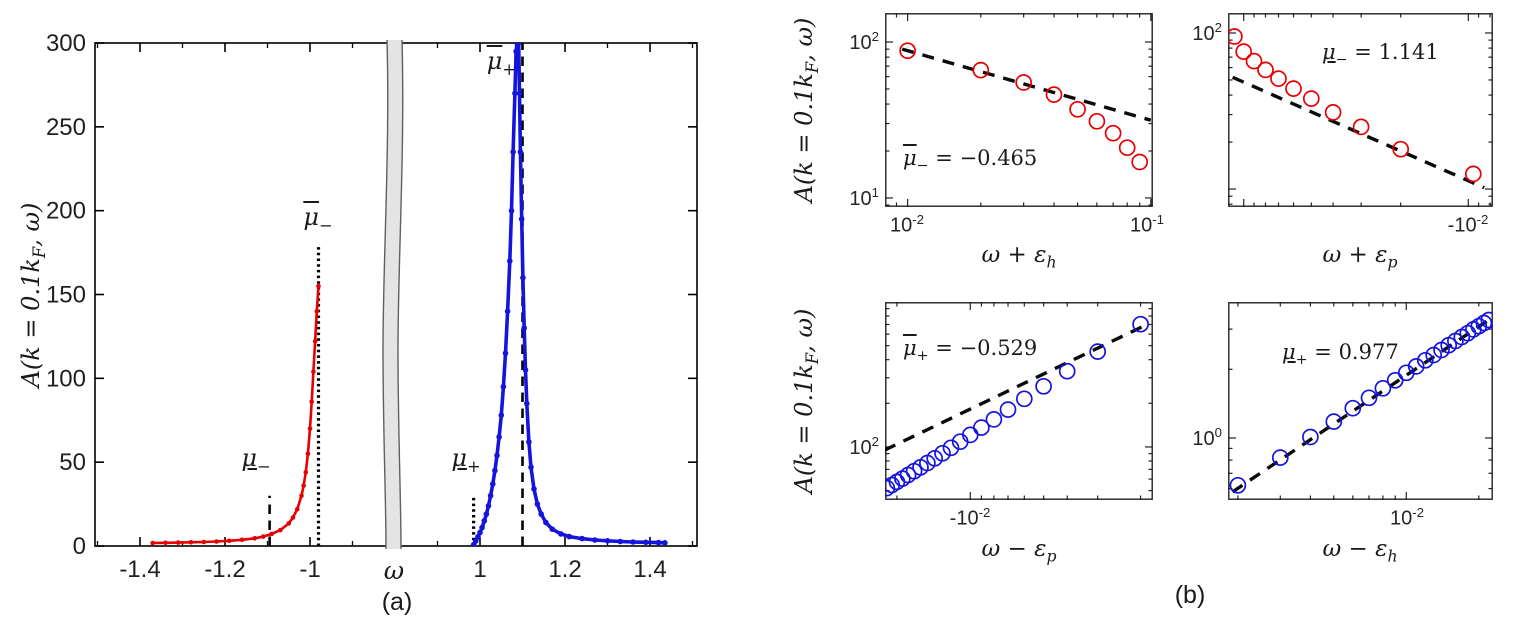 The width and height of the screenshot is (1513, 621). Describe the element at coordinates (318, 219) in the screenshot. I see `mu-bar-minus-label: μ−` at that location.